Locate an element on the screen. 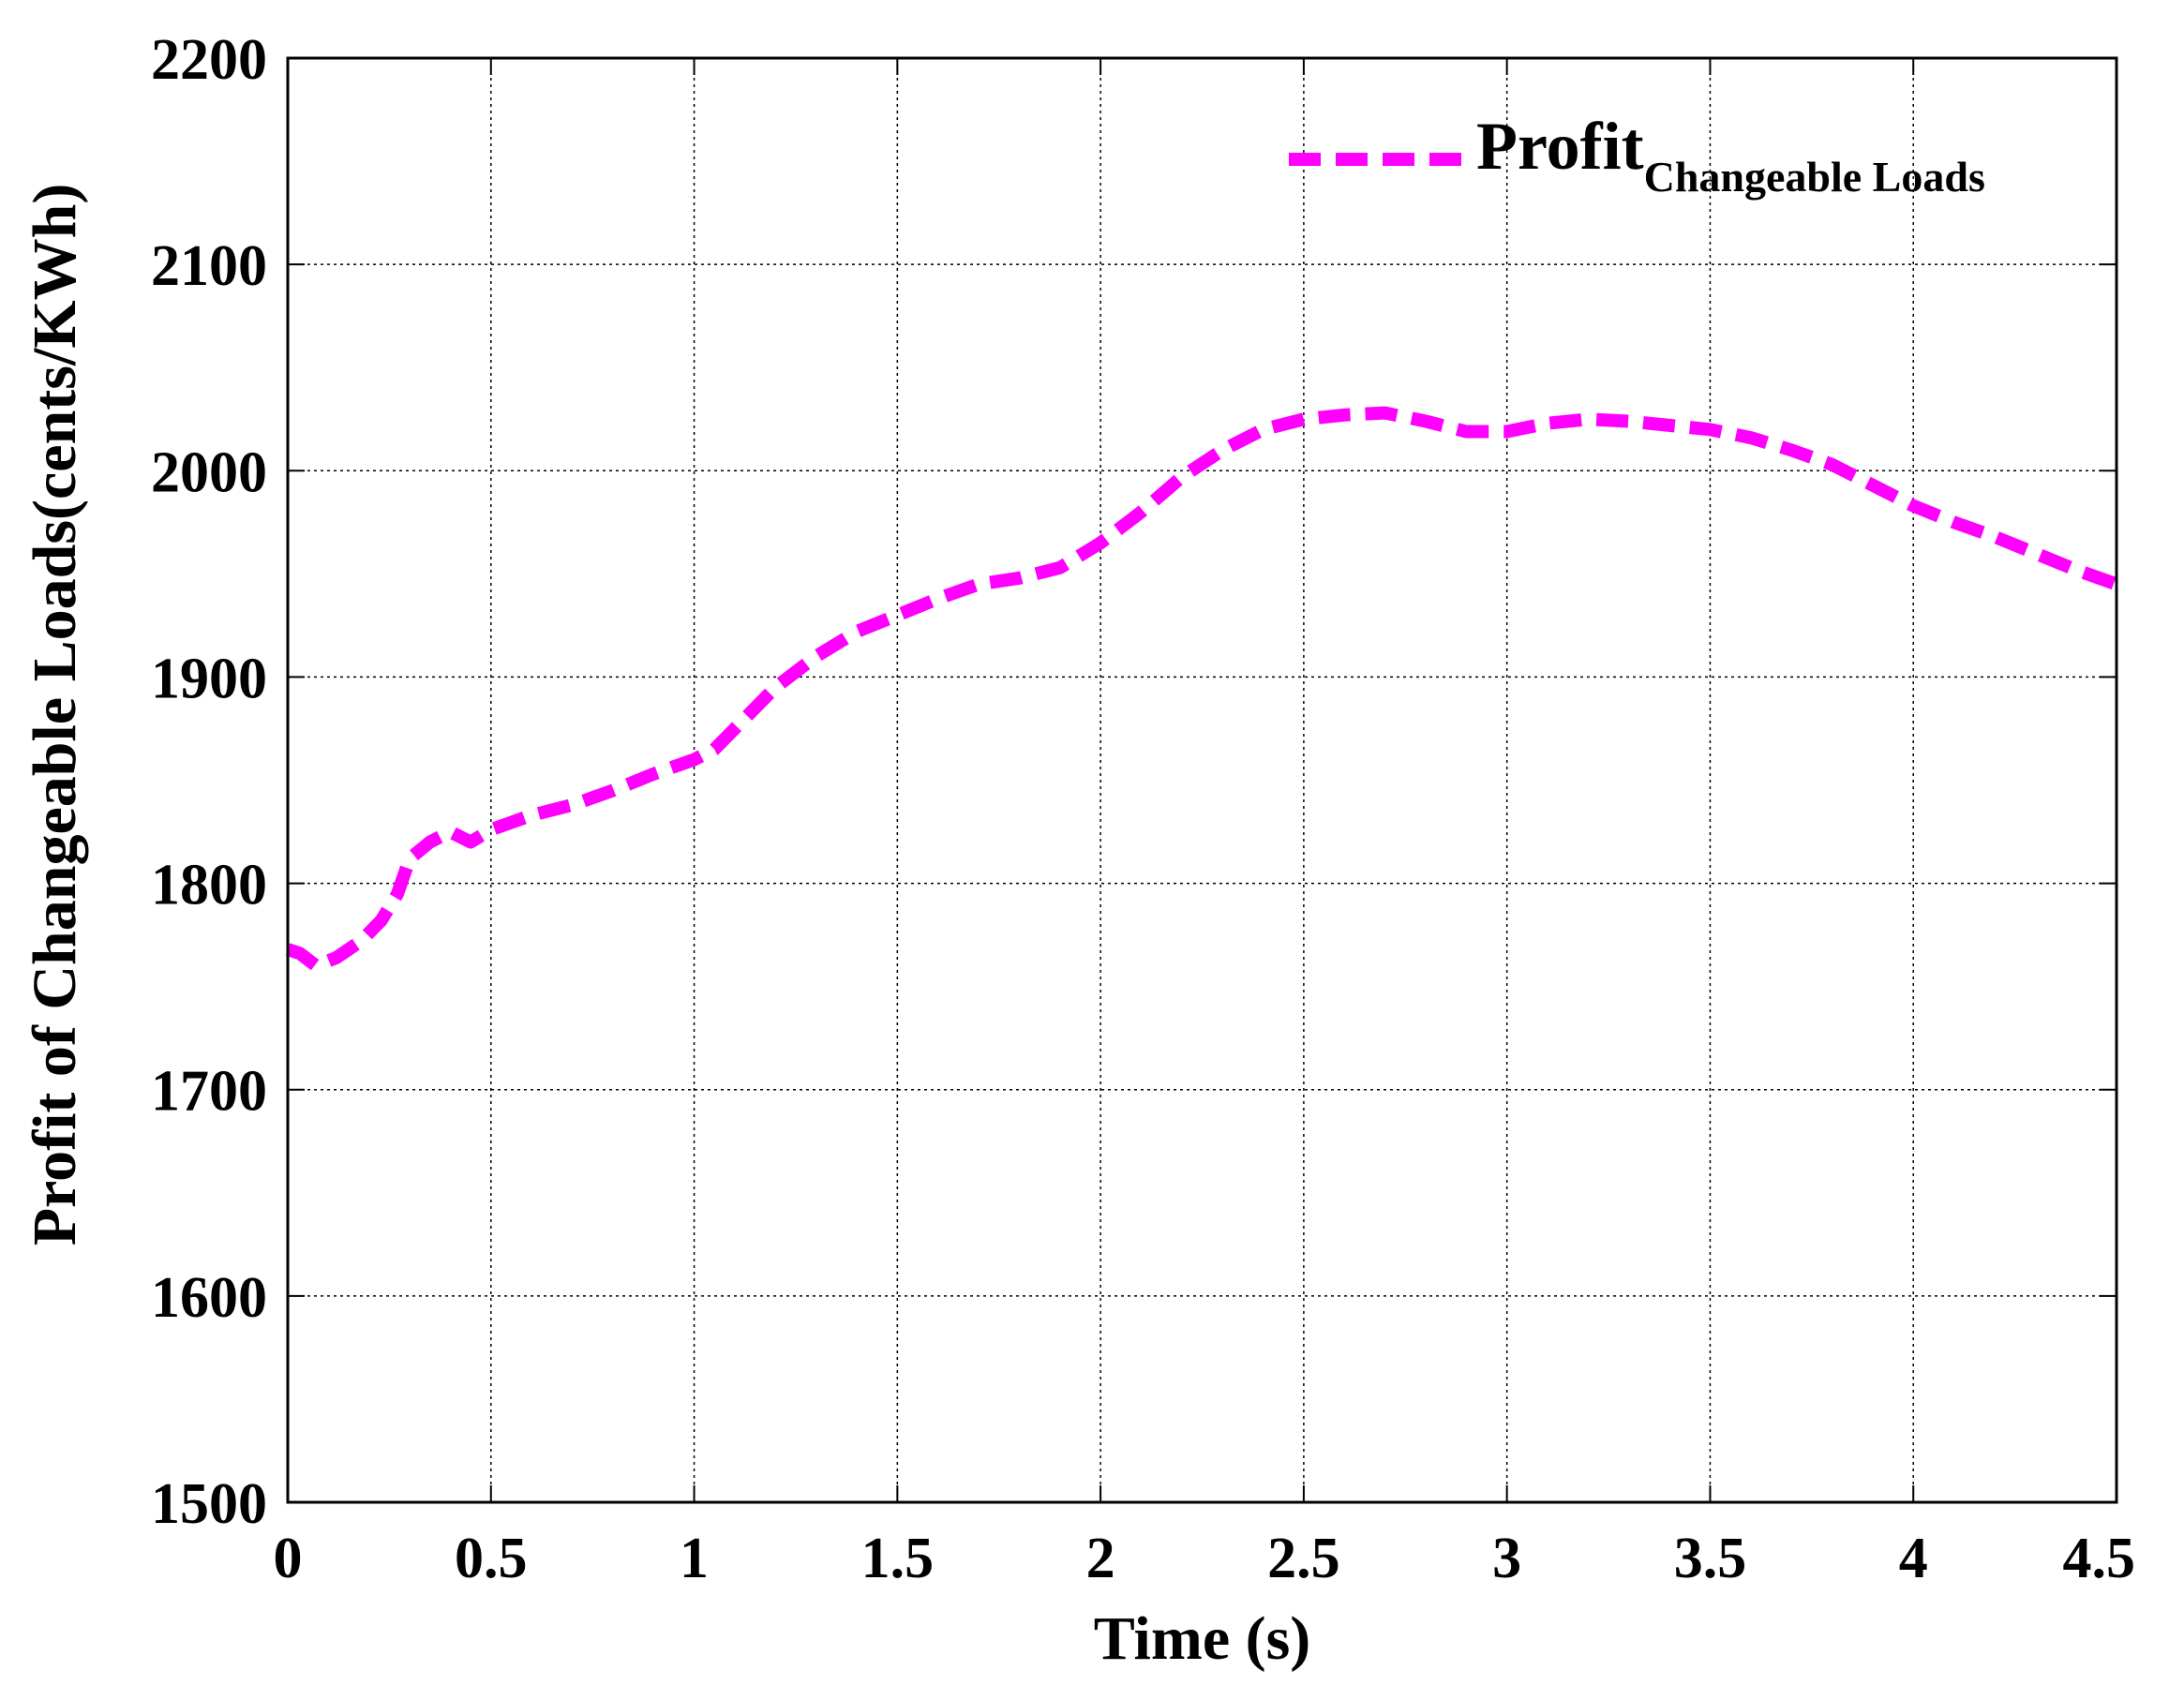  y-axis-label: Profit of Changeable Loads(cents/KWh) is located at coordinates (55, 715).